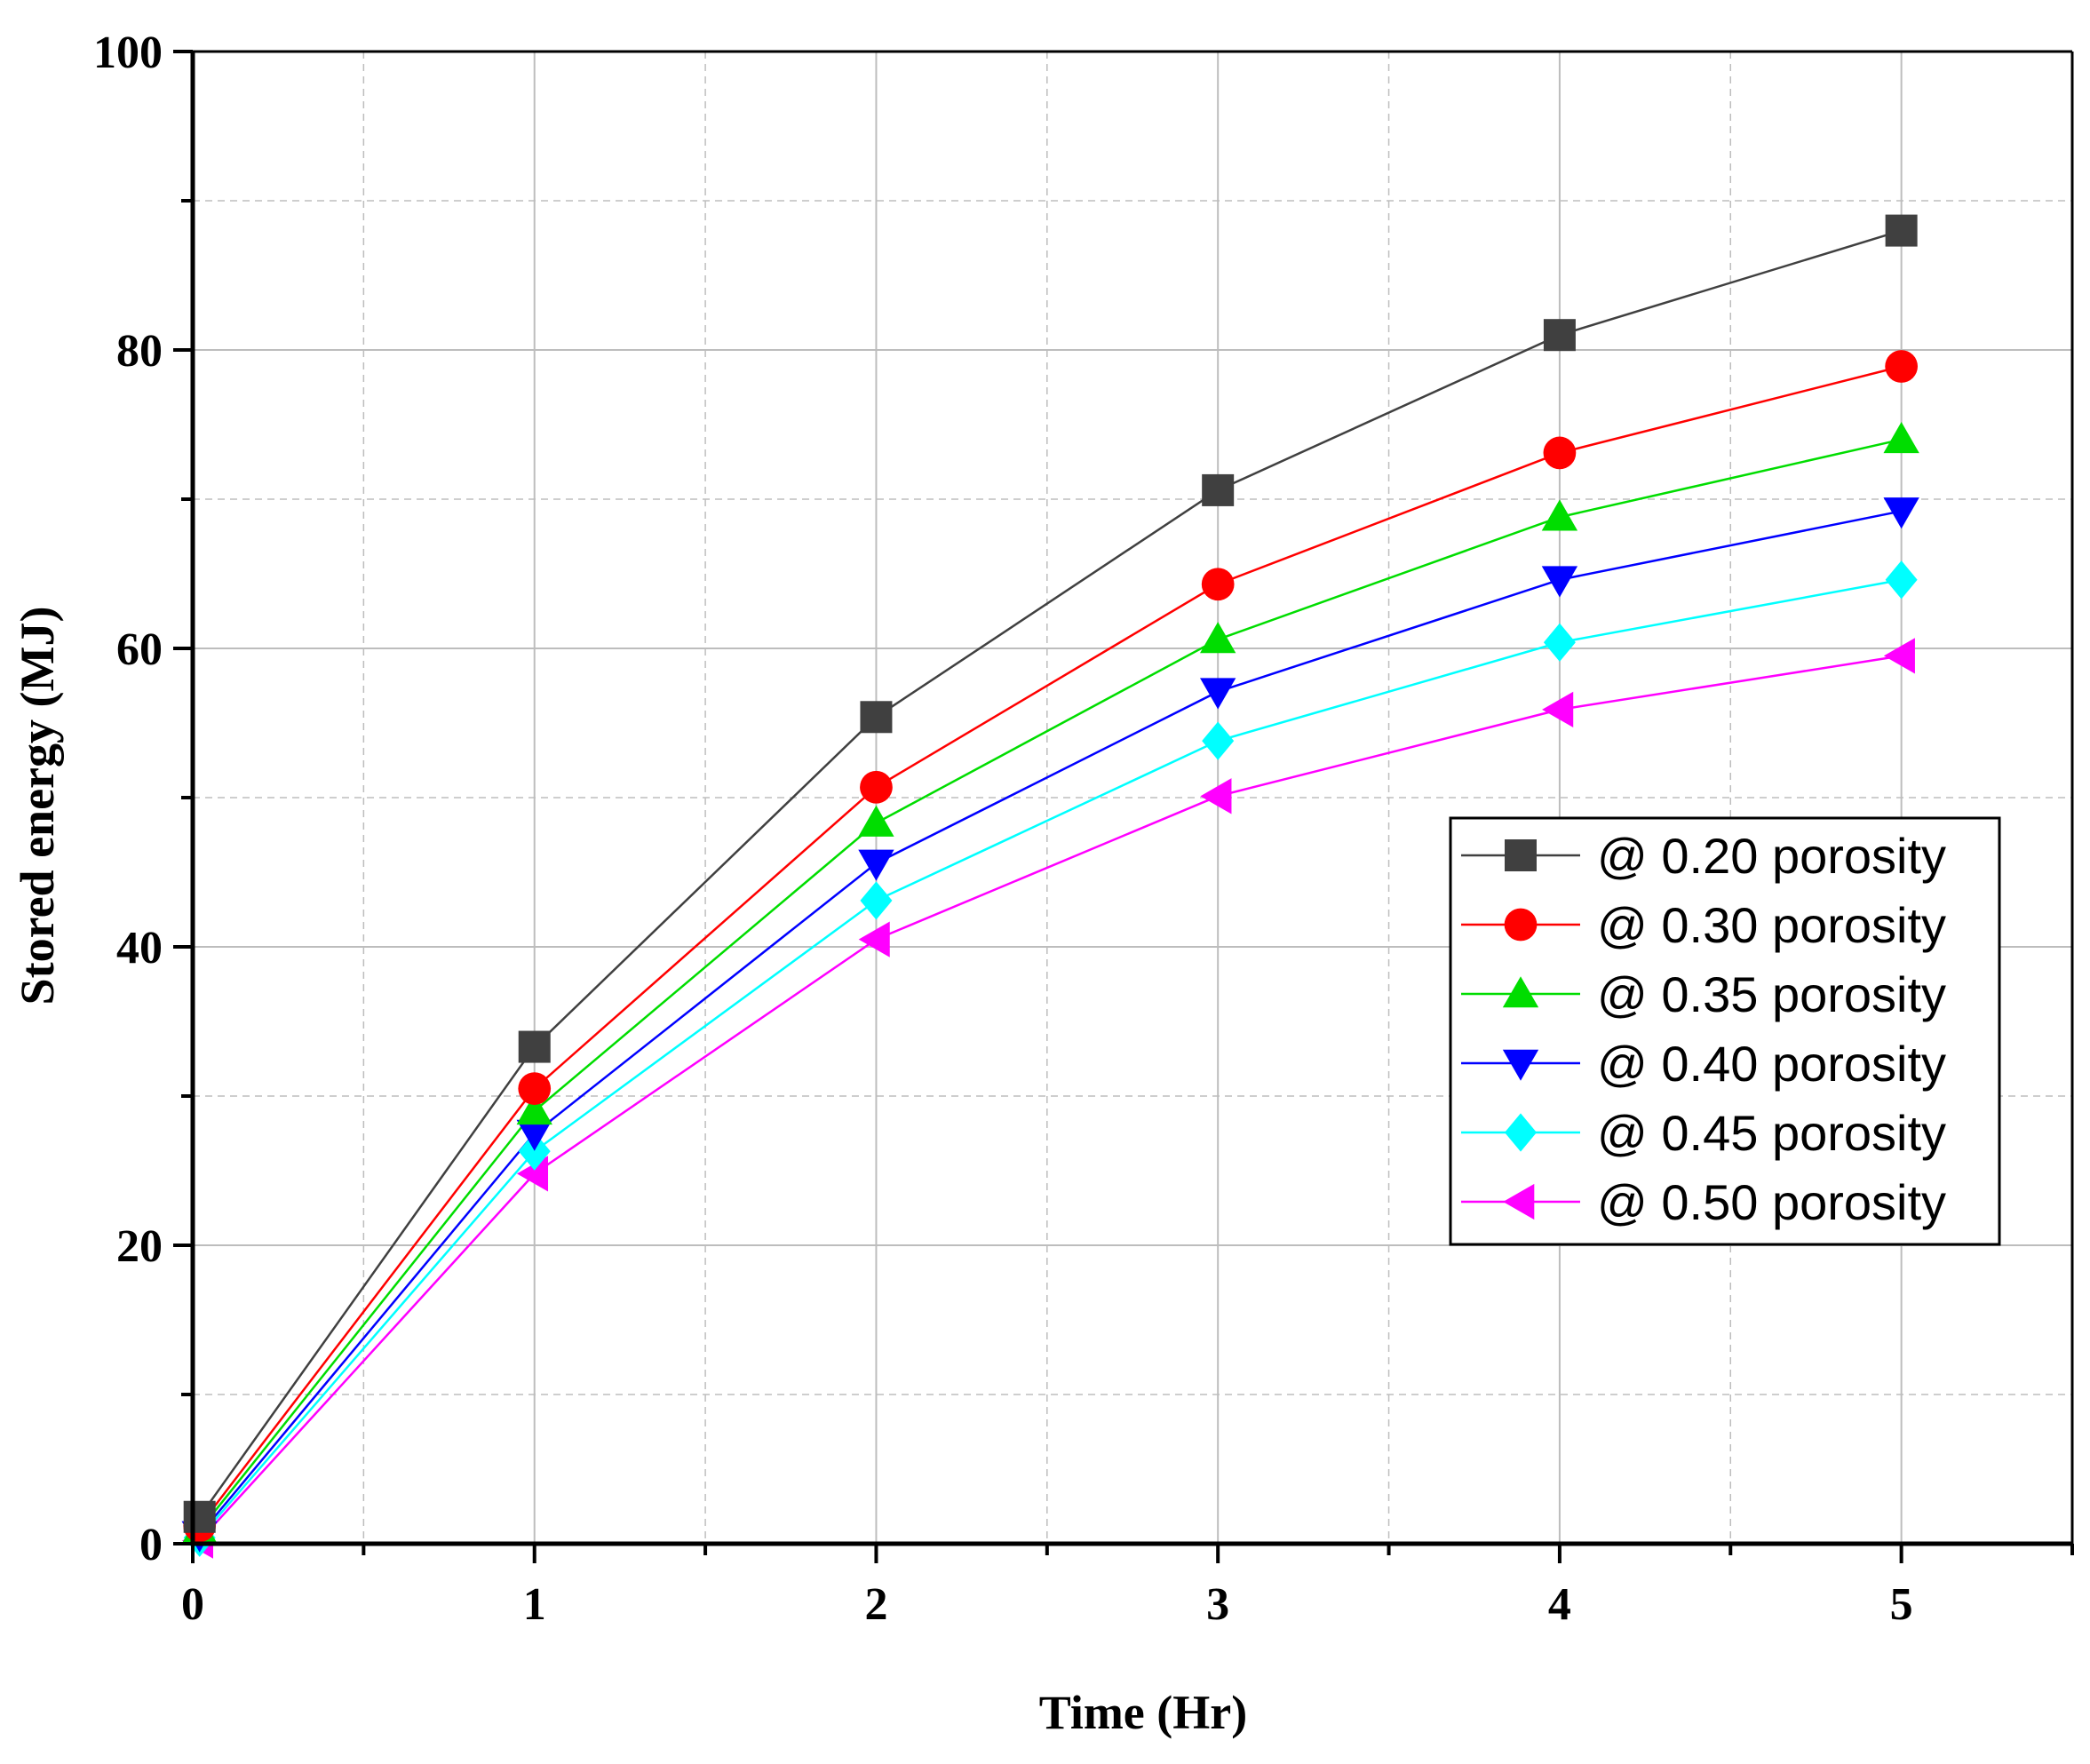  Describe the element at coordinates (151, 1545) in the screenshot. I see `y-tick-label: 0` at that location.